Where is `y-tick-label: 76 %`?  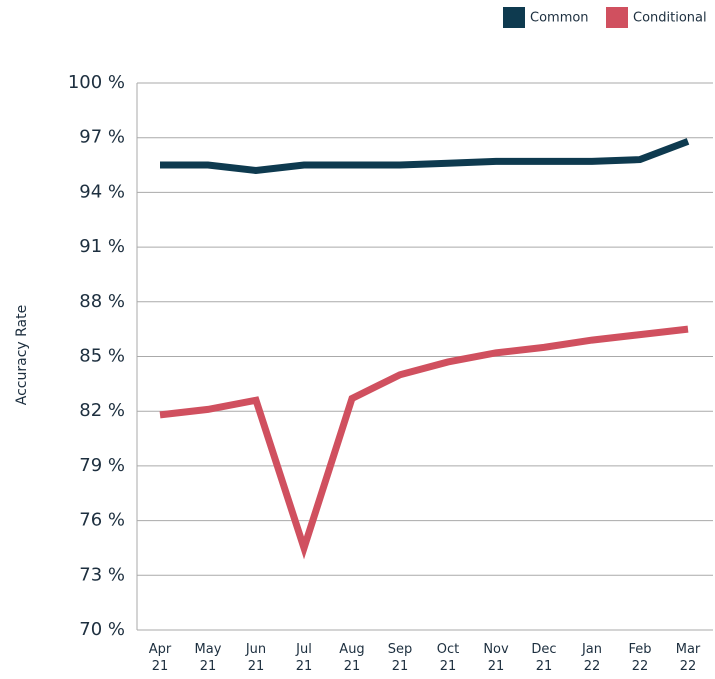
y-tick-label: 76 % is located at coordinates (102, 520).